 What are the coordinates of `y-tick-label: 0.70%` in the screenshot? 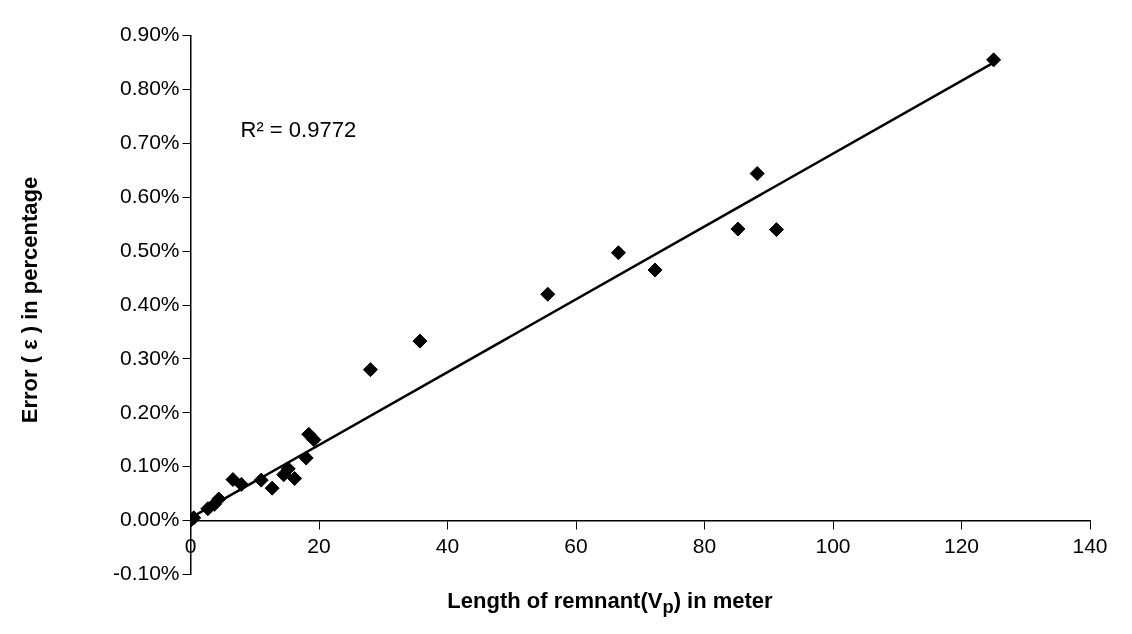 It's located at (149, 142).